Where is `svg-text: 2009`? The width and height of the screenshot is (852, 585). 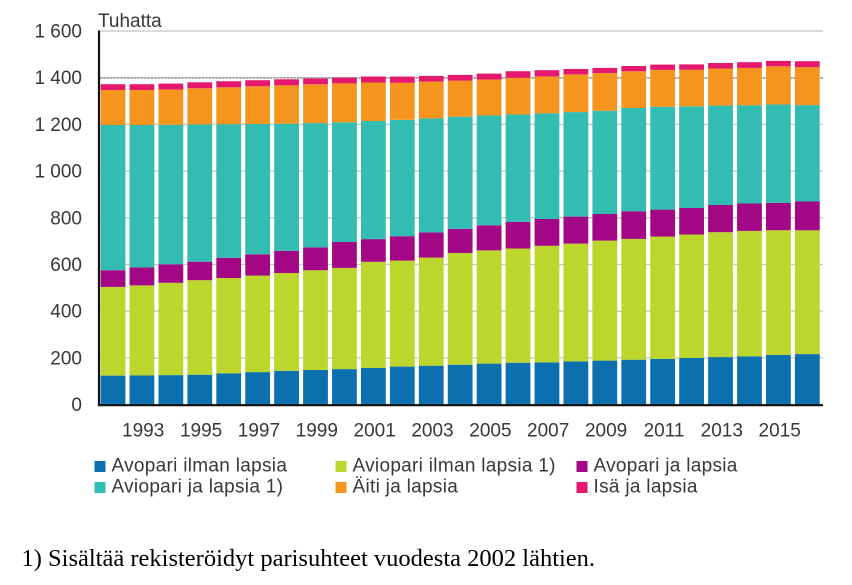 svg-text: 2009 is located at coordinates (606, 430).